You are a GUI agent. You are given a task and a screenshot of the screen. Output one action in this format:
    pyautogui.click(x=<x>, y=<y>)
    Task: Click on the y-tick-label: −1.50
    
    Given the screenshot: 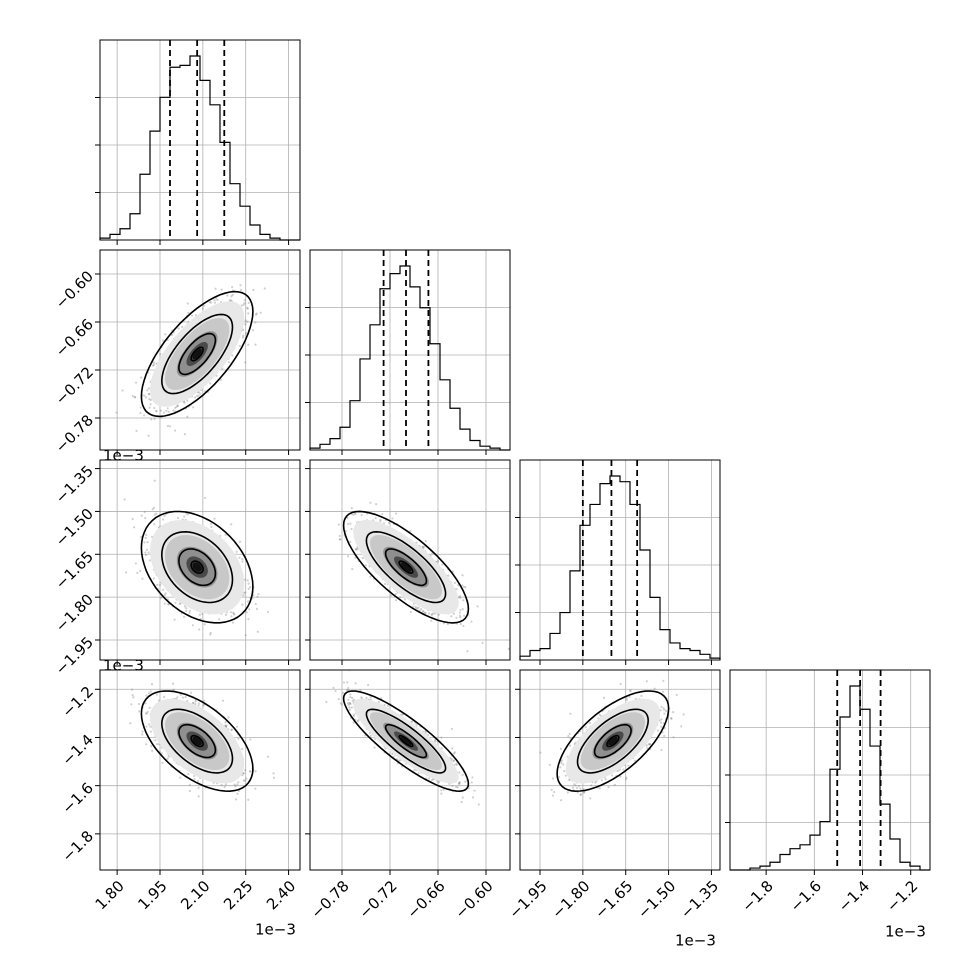 What is the action you would take?
    pyautogui.click(x=74, y=527)
    